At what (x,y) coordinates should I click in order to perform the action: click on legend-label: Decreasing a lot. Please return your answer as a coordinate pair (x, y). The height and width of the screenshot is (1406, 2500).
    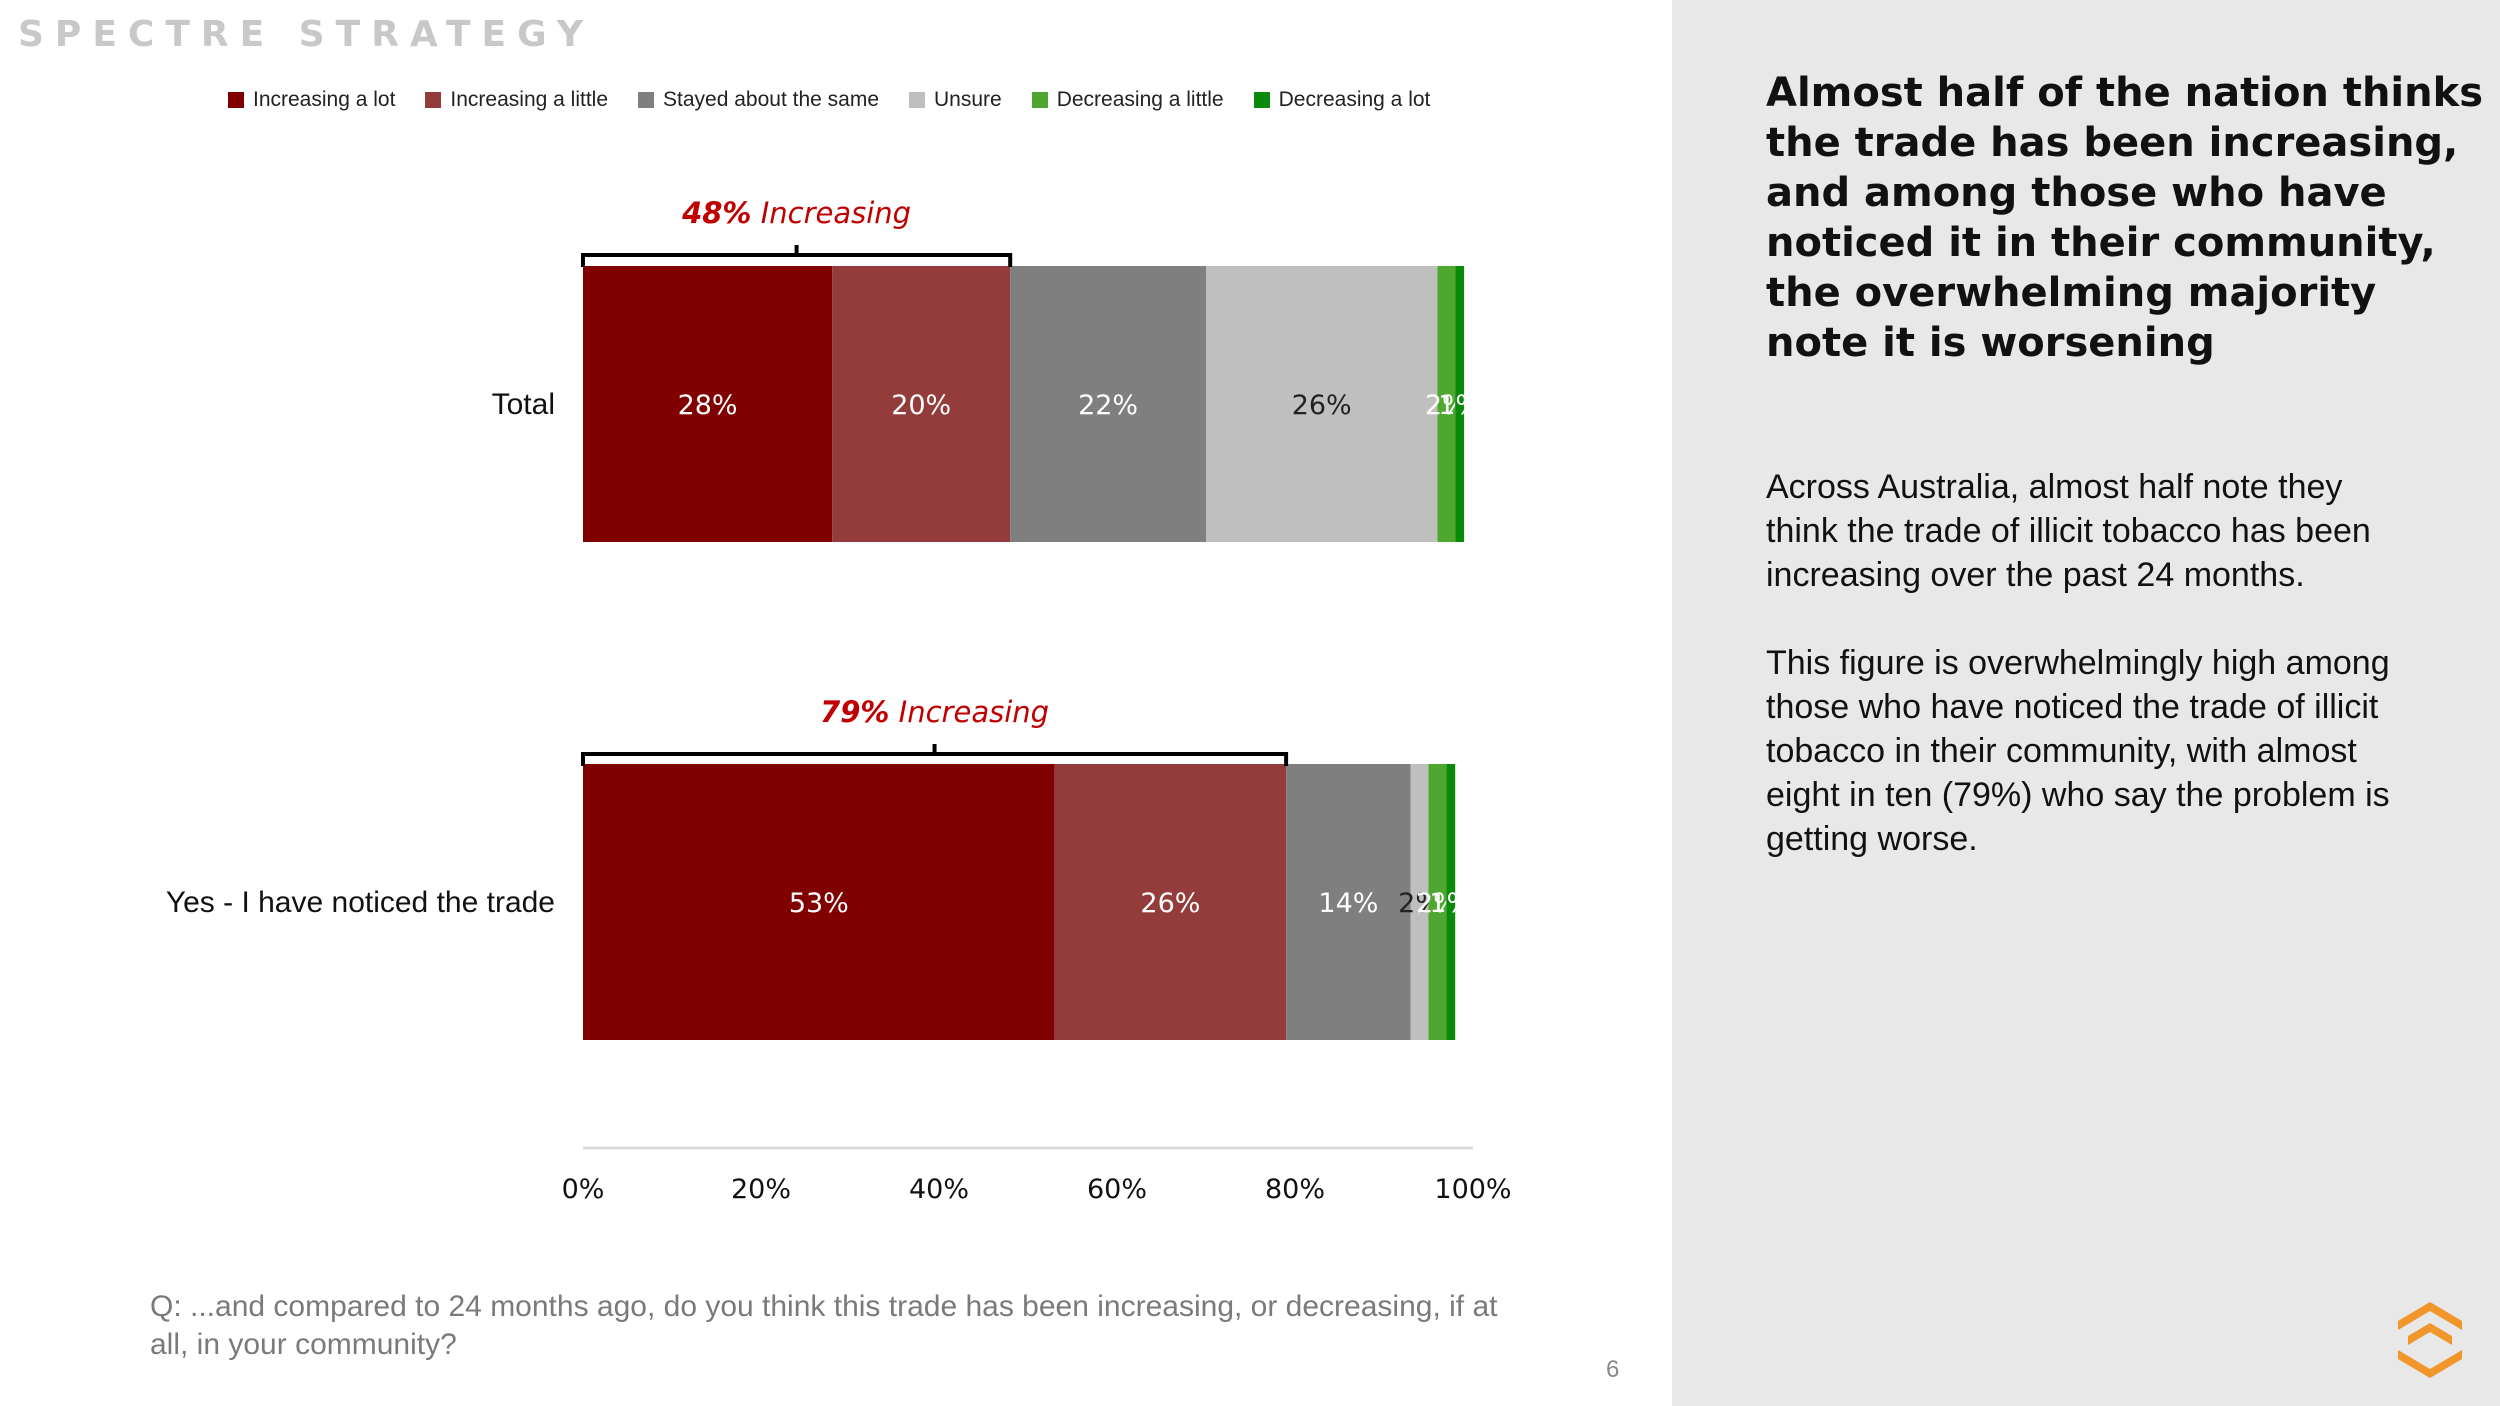
    Looking at the image, I should click on (1354, 99).